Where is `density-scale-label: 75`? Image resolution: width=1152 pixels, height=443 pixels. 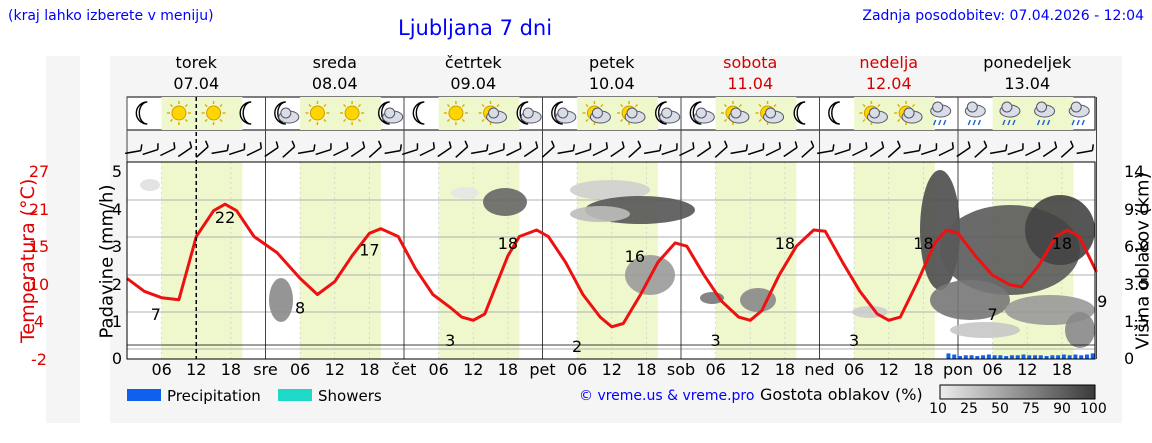
density-scale-label: 75 is located at coordinates (1031, 409).